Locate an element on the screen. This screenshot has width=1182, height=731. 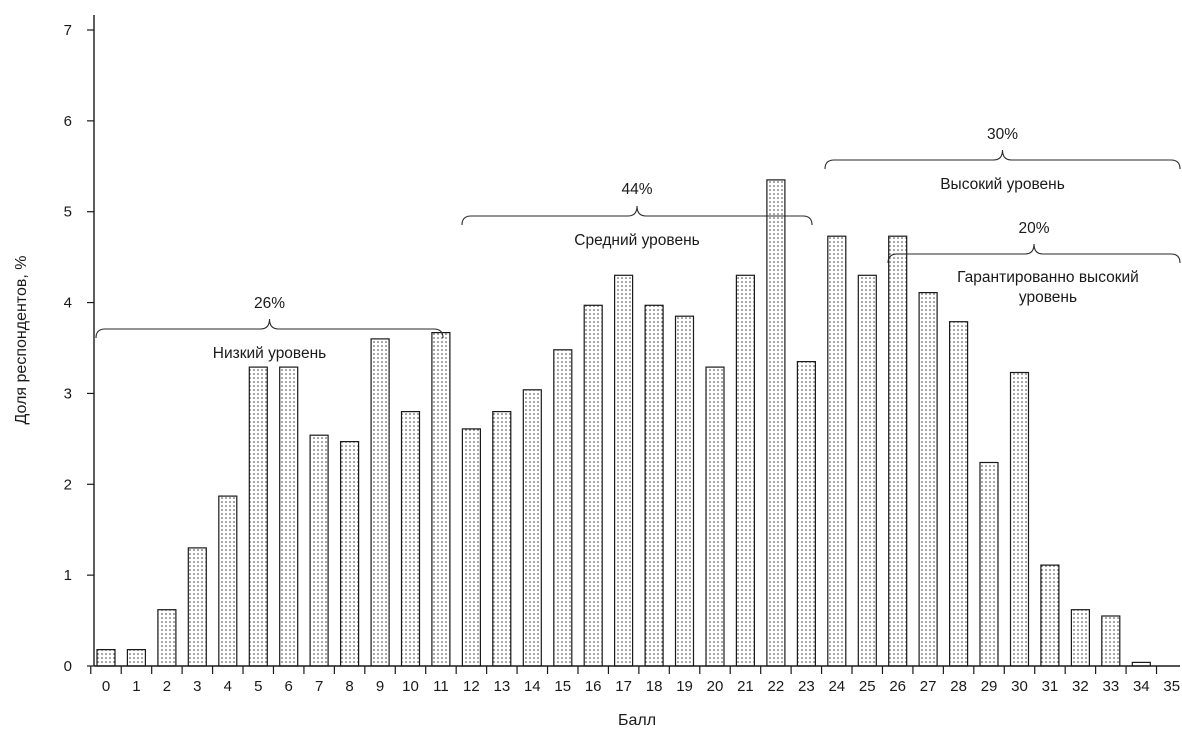
x-tick-label: 32 is located at coordinates (1080, 686).